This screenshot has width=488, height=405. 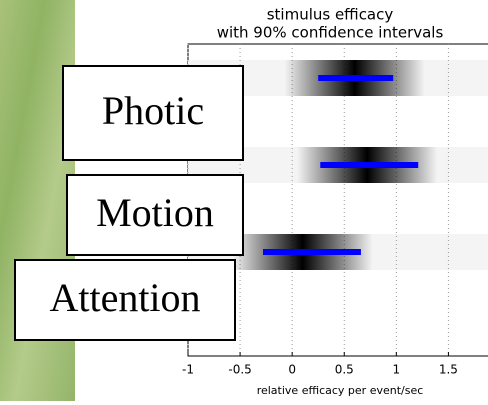 I want to click on category-label: Attention, so click(x=124, y=297).